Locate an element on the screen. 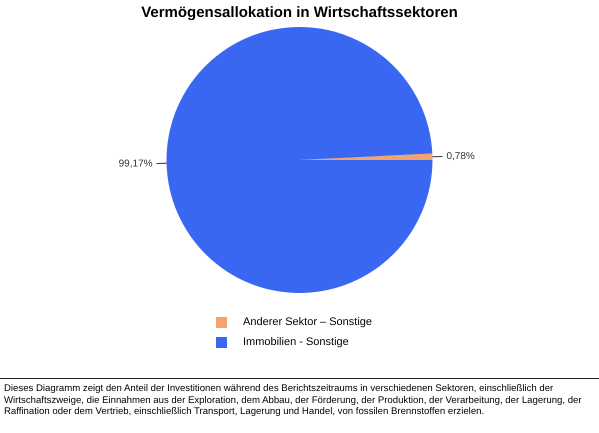 The height and width of the screenshot is (433, 599). legend-label: Anderer Sektor – Sonstige is located at coordinates (307, 322).